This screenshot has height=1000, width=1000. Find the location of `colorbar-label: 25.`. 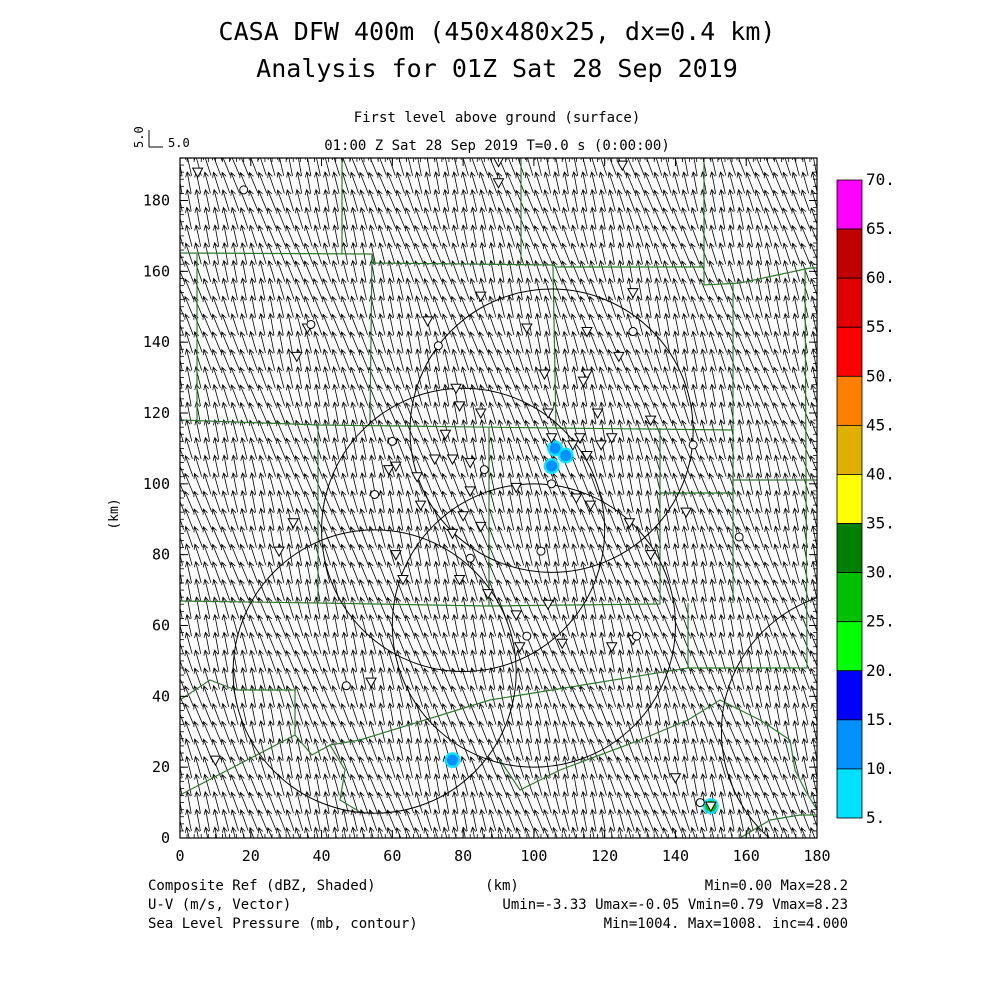

colorbar-label: 25. is located at coordinates (880, 621).